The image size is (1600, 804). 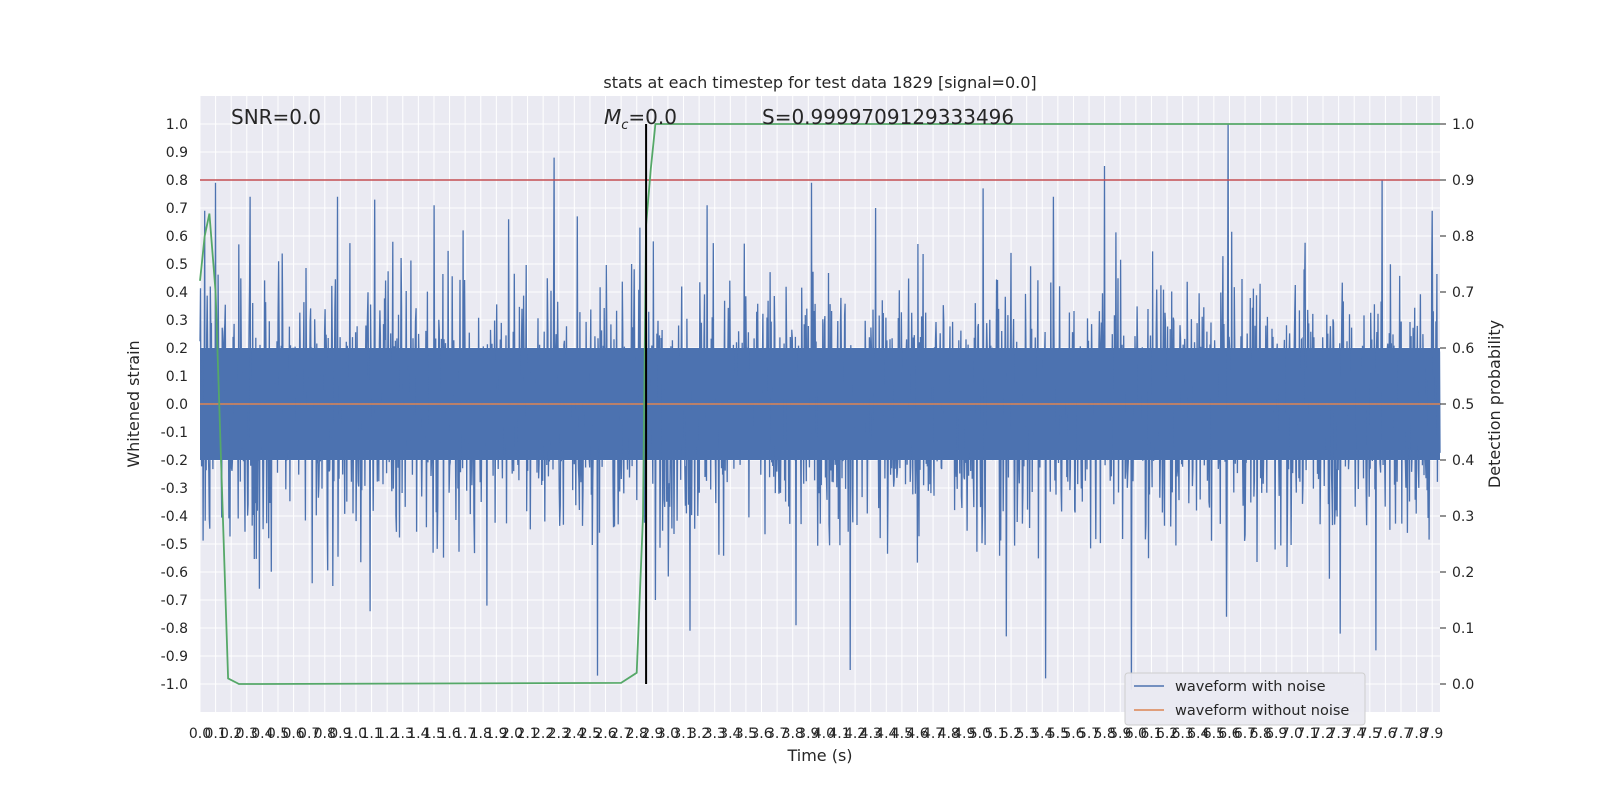 I want to click on y-tick-label-left: -0.6, so click(x=174, y=573).